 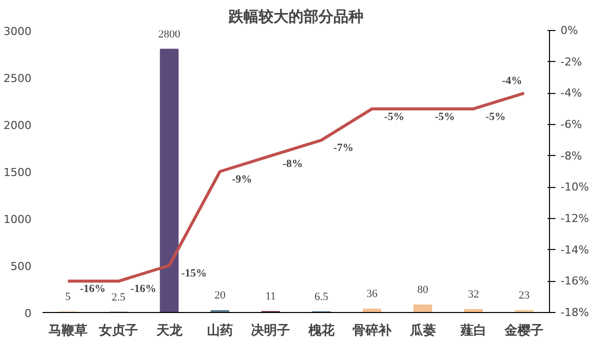 What do you see at coordinates (18, 125) in the screenshot?
I see `y-tick-label: 2000` at bounding box center [18, 125].